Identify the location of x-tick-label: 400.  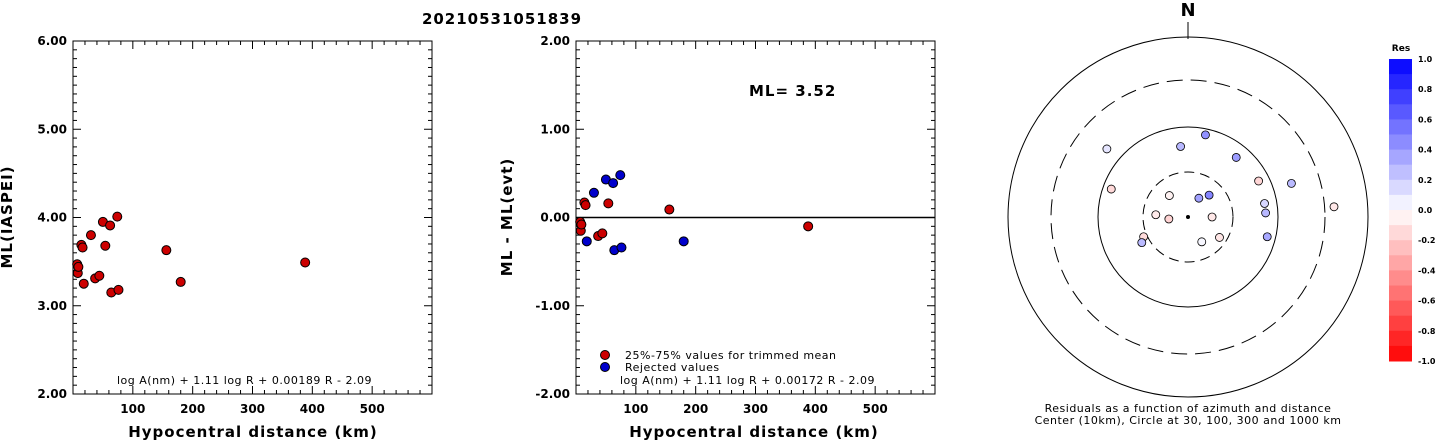
(312, 409).